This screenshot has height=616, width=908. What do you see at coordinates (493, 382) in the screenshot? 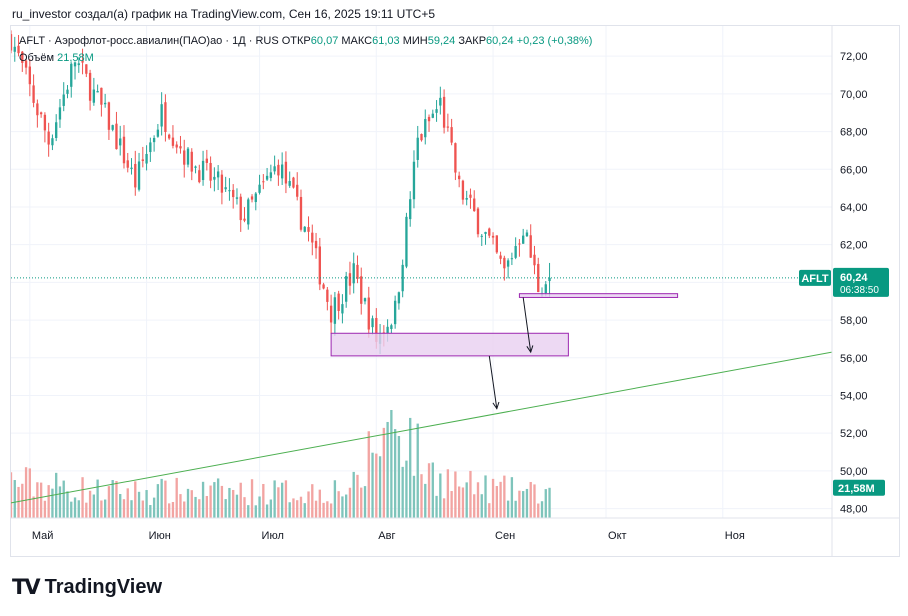
I see `arrow-line` at bounding box center [493, 382].